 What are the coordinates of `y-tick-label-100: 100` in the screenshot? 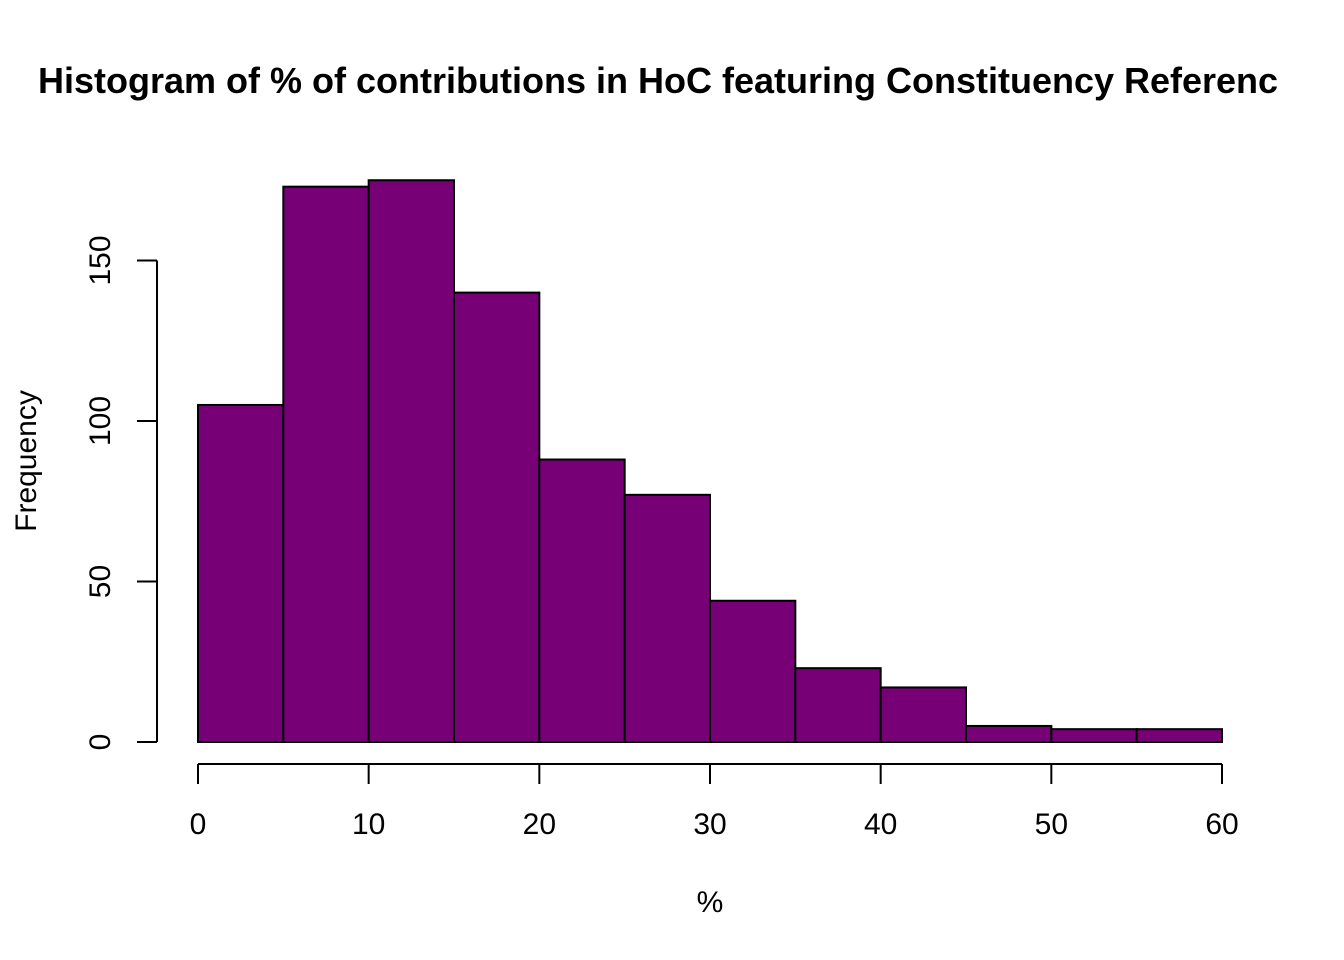 It's located at (100, 421).